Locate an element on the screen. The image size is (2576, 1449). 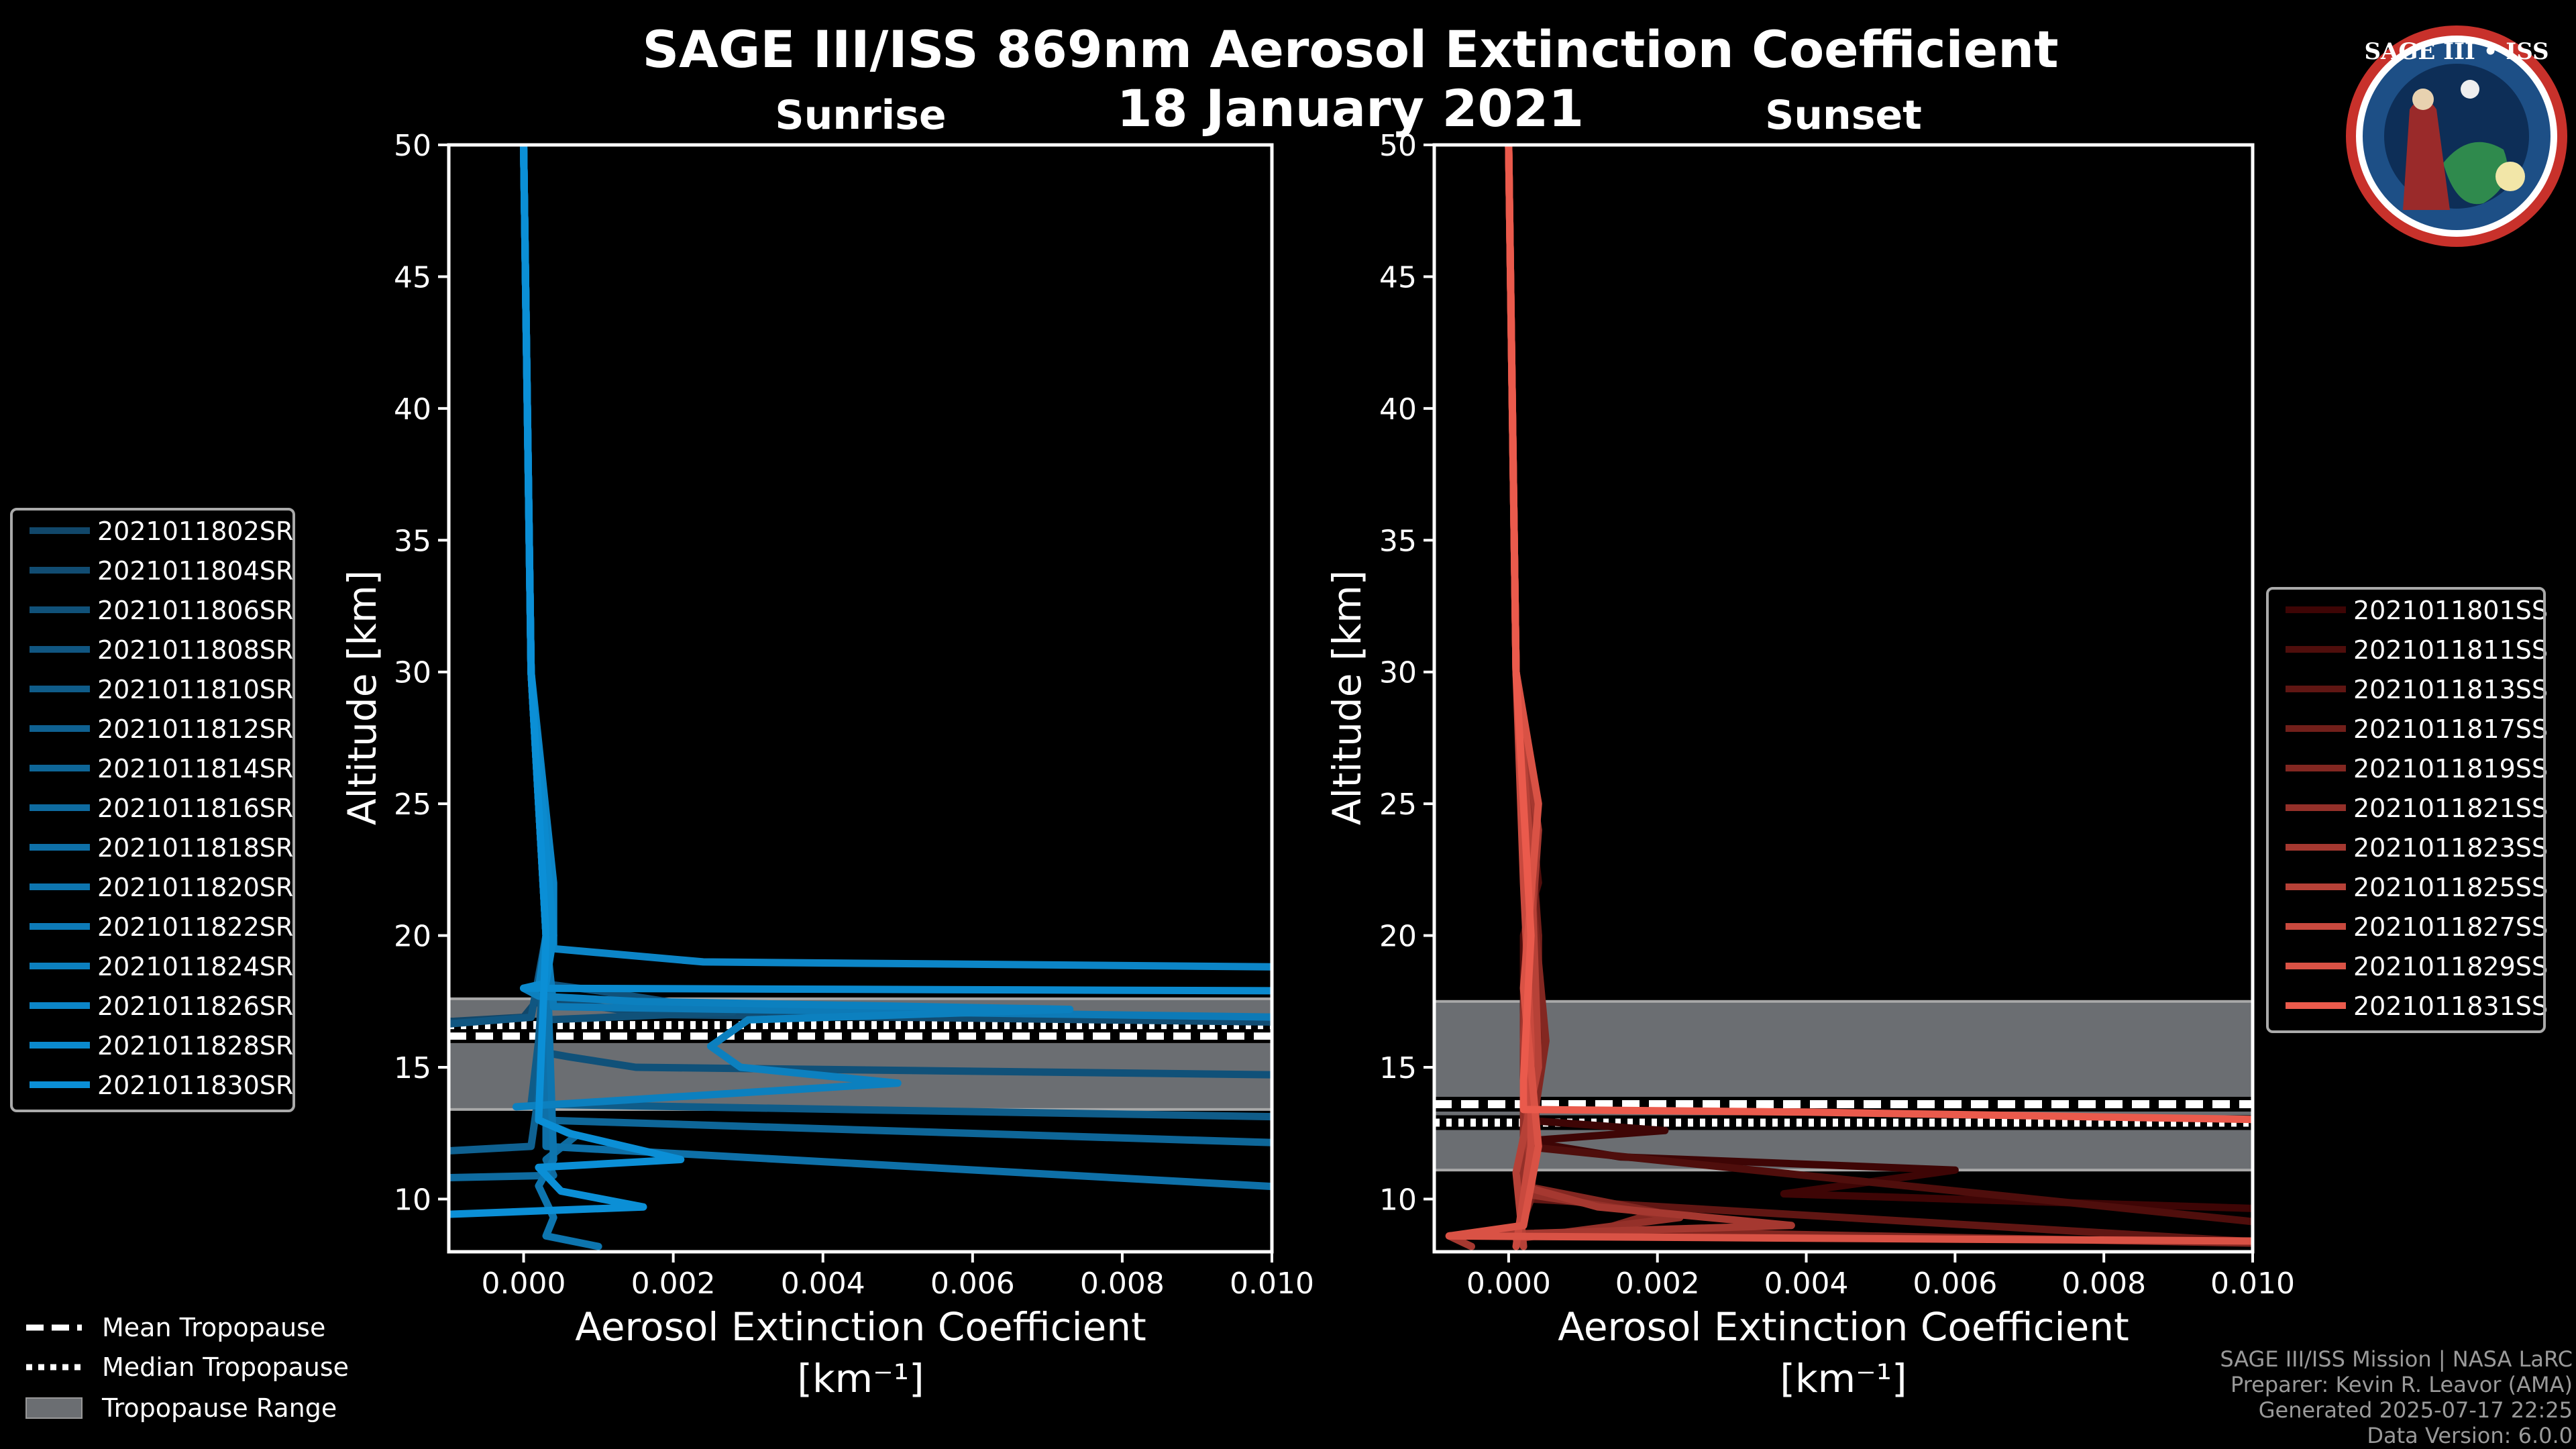
legend-label: 2021011820SR is located at coordinates (195, 887).